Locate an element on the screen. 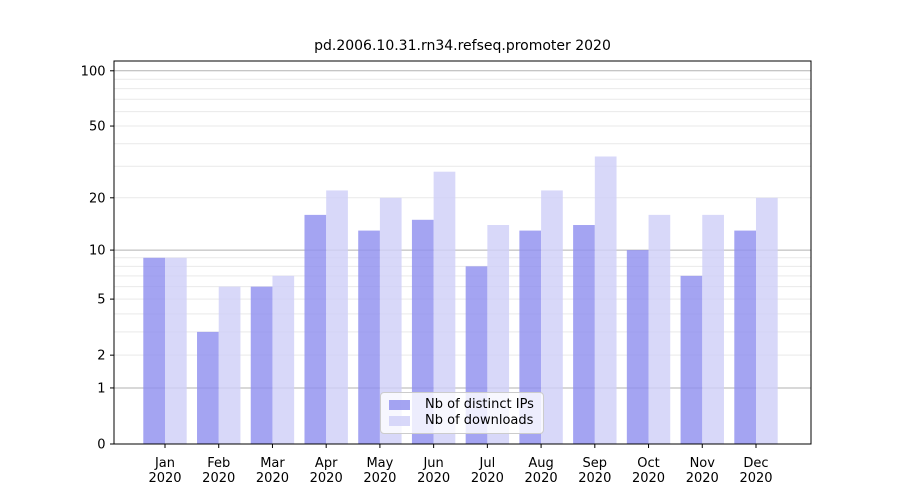 Image resolution: width=900 pixels, height=500 pixels. x-tick-label: May 2020 is located at coordinates (379, 471).